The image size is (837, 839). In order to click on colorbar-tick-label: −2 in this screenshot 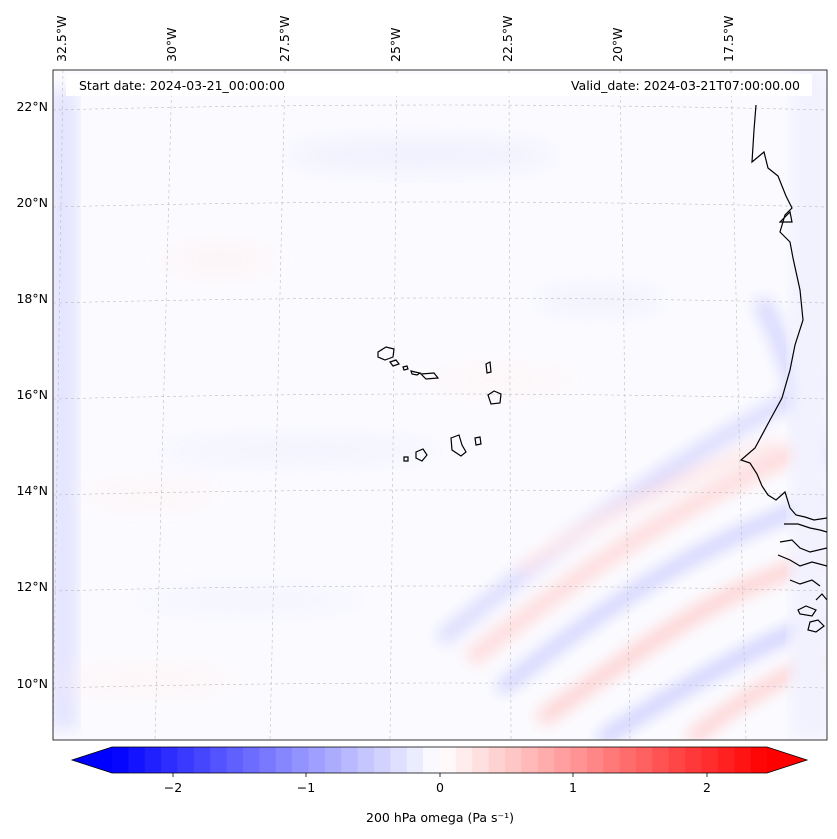, I will do `click(173, 787)`.